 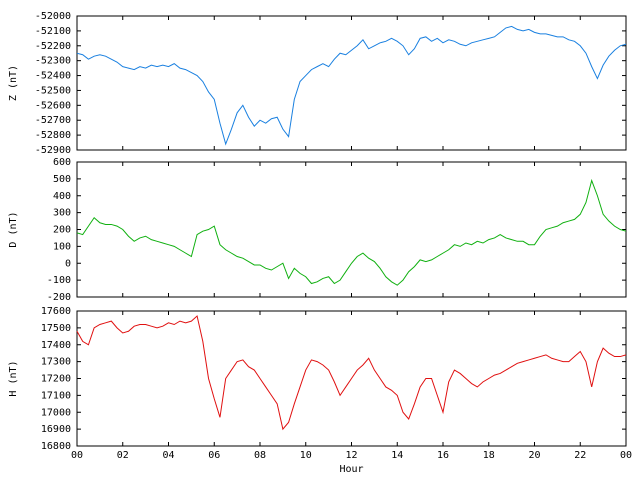 I want to click on y-tick-label: -100, so click(x=59, y=280).